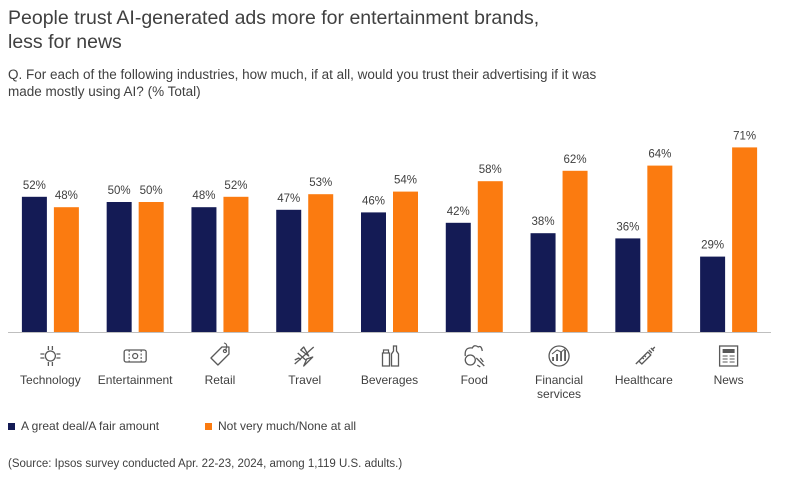 Image resolution: width=785 pixels, height=480 pixels. I want to click on question-line-2: made mostly using AI? (% Total), so click(104, 91).